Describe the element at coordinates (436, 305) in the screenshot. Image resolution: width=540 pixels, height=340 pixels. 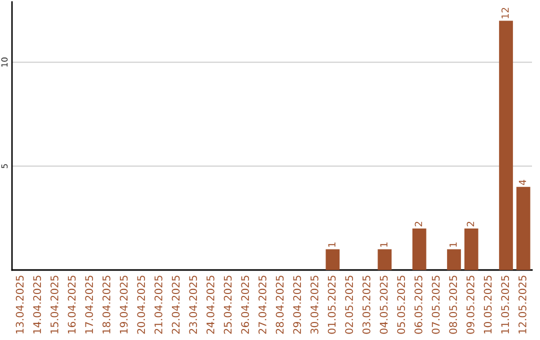
I see `x-tick-label: 07.05.2025` at that location.